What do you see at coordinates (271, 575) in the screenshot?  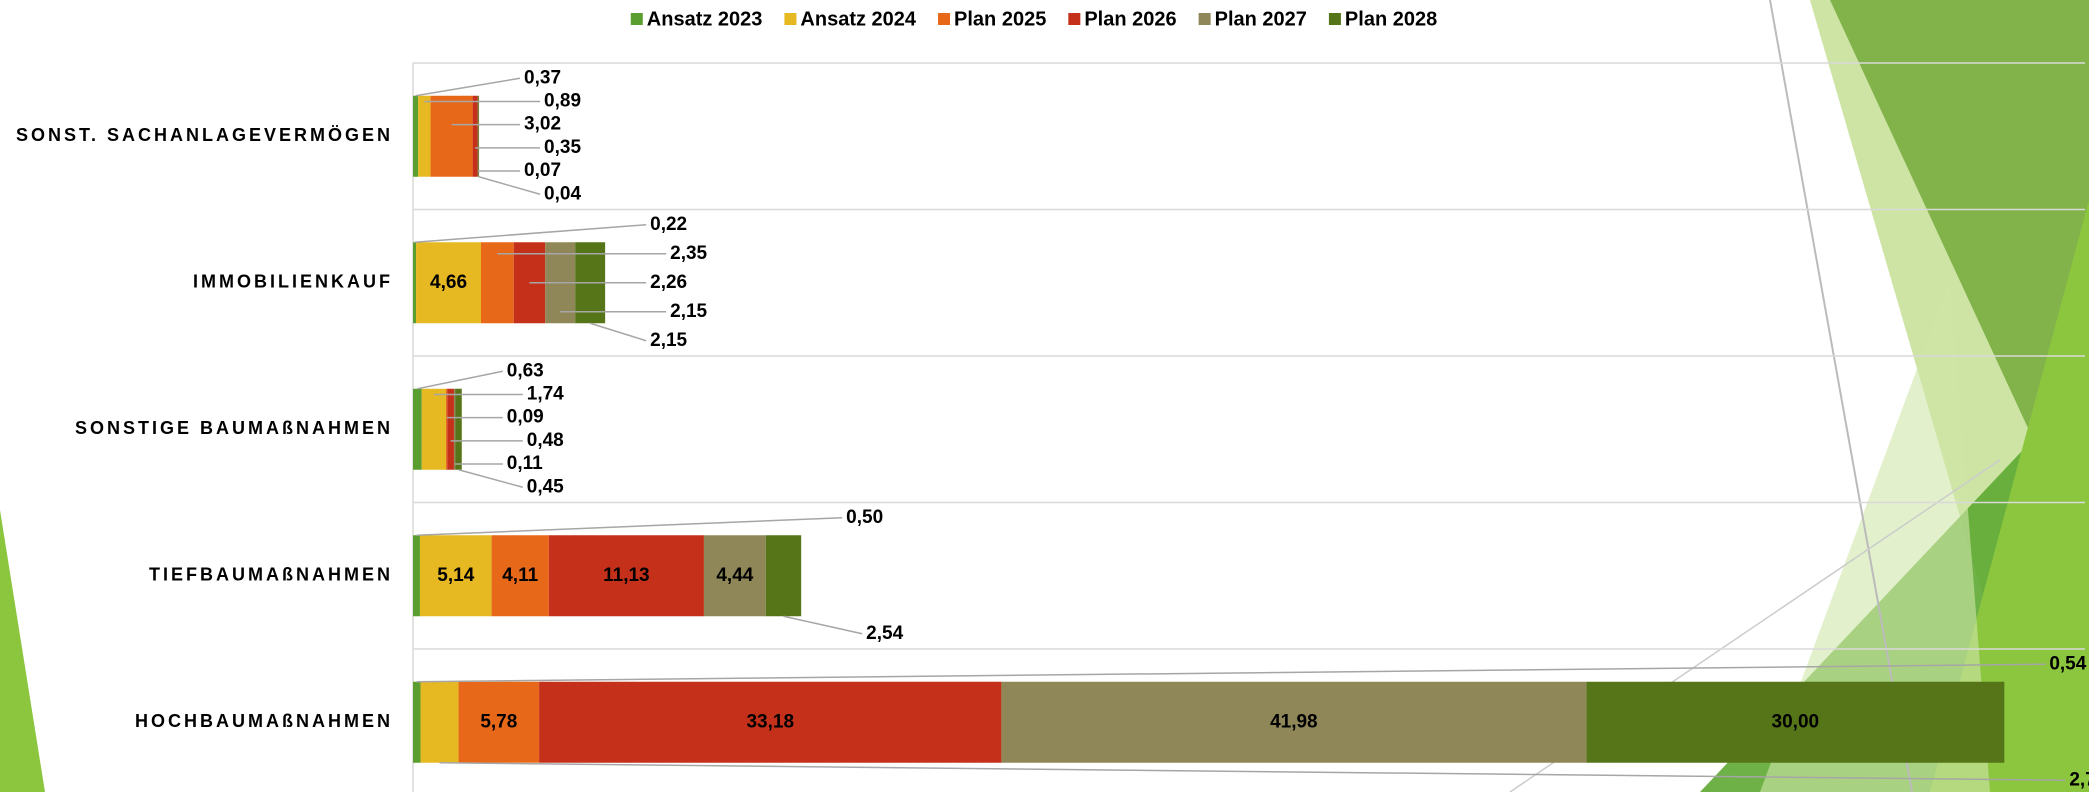 I see `category-label: TIEFBAUMAßNAHMEN` at bounding box center [271, 575].